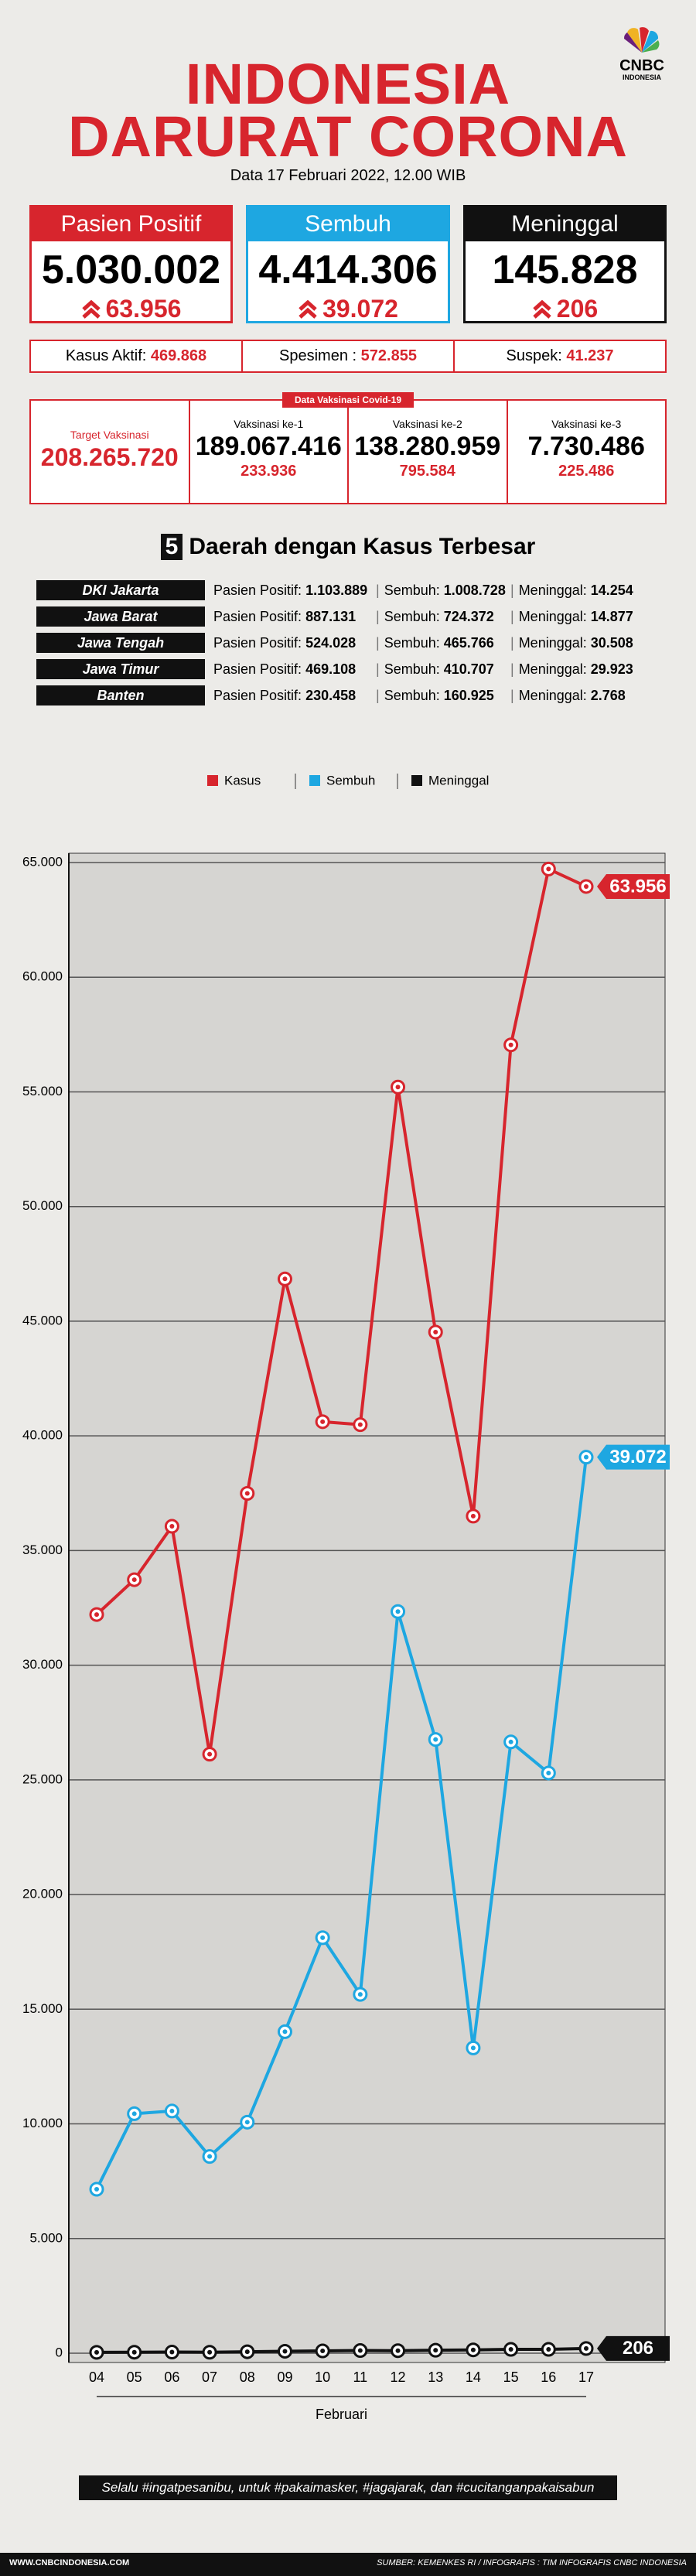  I want to click on stat: Kasus Aktif: 469.868, so click(137, 356).